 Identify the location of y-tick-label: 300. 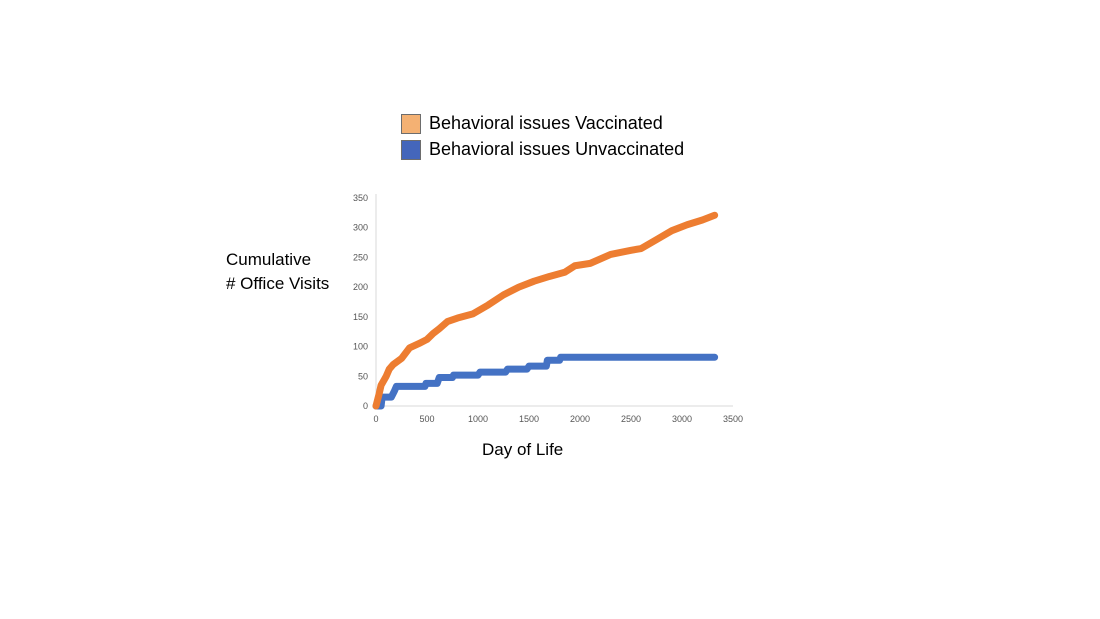
(360, 228).